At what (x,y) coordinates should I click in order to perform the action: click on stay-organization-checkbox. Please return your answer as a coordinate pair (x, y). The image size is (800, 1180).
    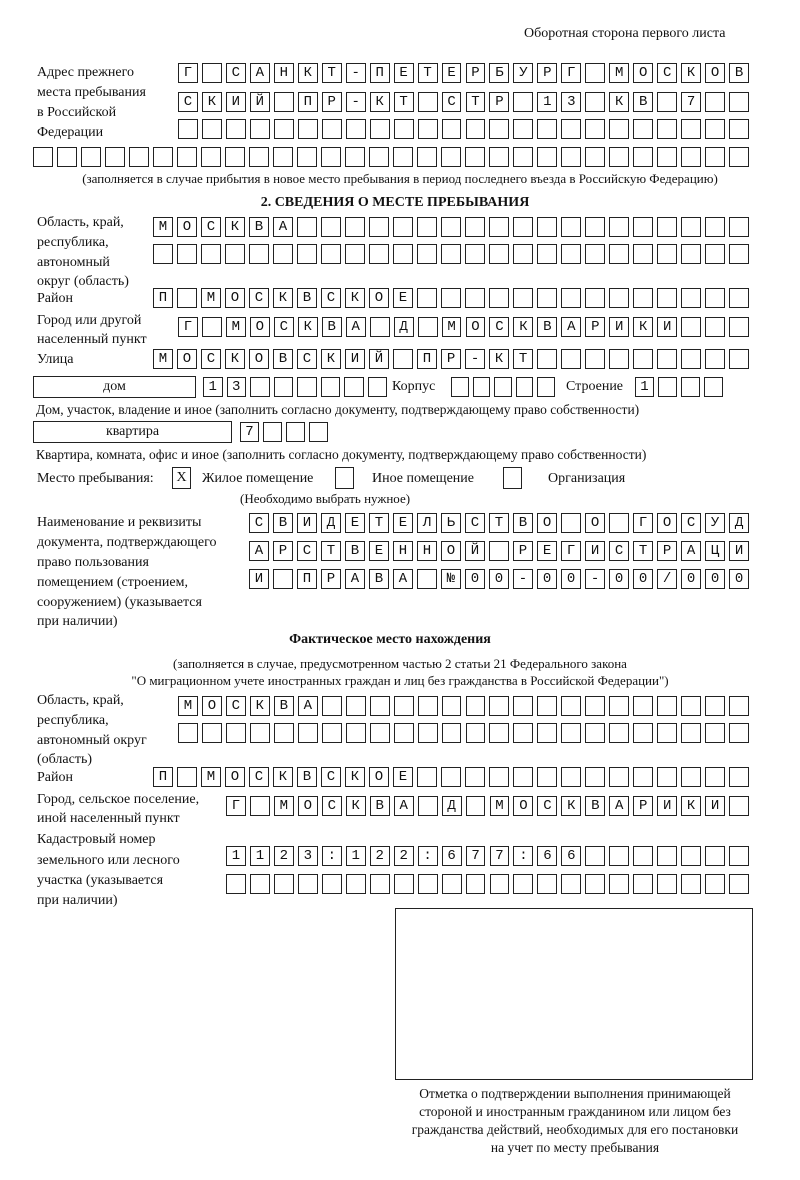
    Looking at the image, I should click on (512, 478).